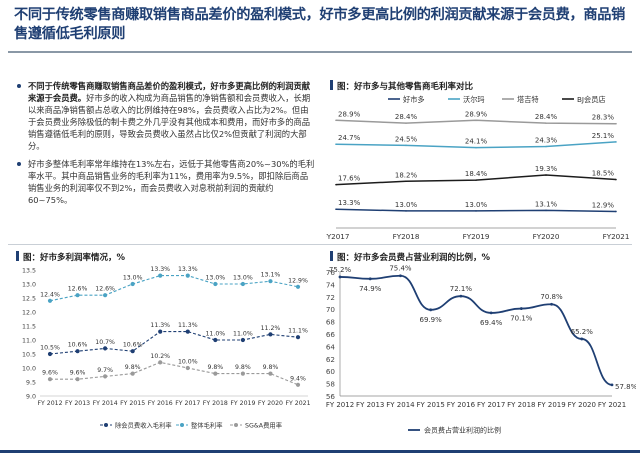 This screenshot has width=640, height=453. What do you see at coordinates (546, 140) in the screenshot?
I see `data-label: 24.3%` at bounding box center [546, 140].